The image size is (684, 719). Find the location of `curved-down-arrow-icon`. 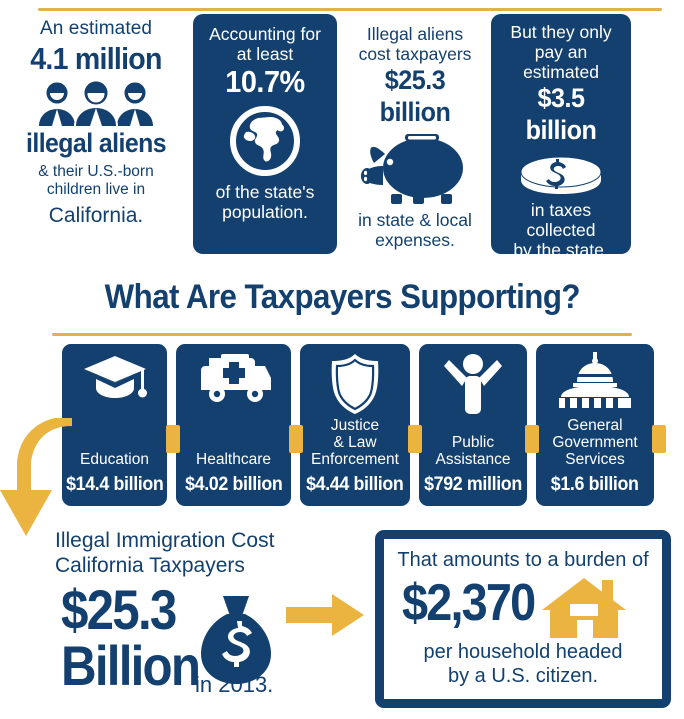

curved-down-arrow-icon is located at coordinates (36, 477).